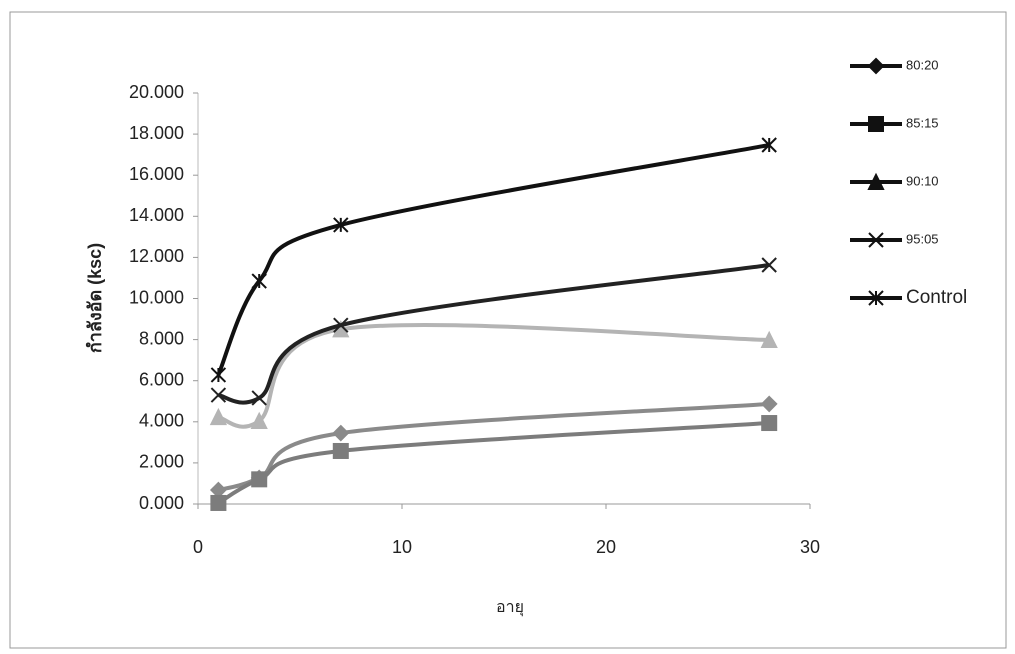 The width and height of the screenshot is (1015, 654). What do you see at coordinates (922, 64) in the screenshot?
I see `legend-label: 80:20` at bounding box center [922, 64].